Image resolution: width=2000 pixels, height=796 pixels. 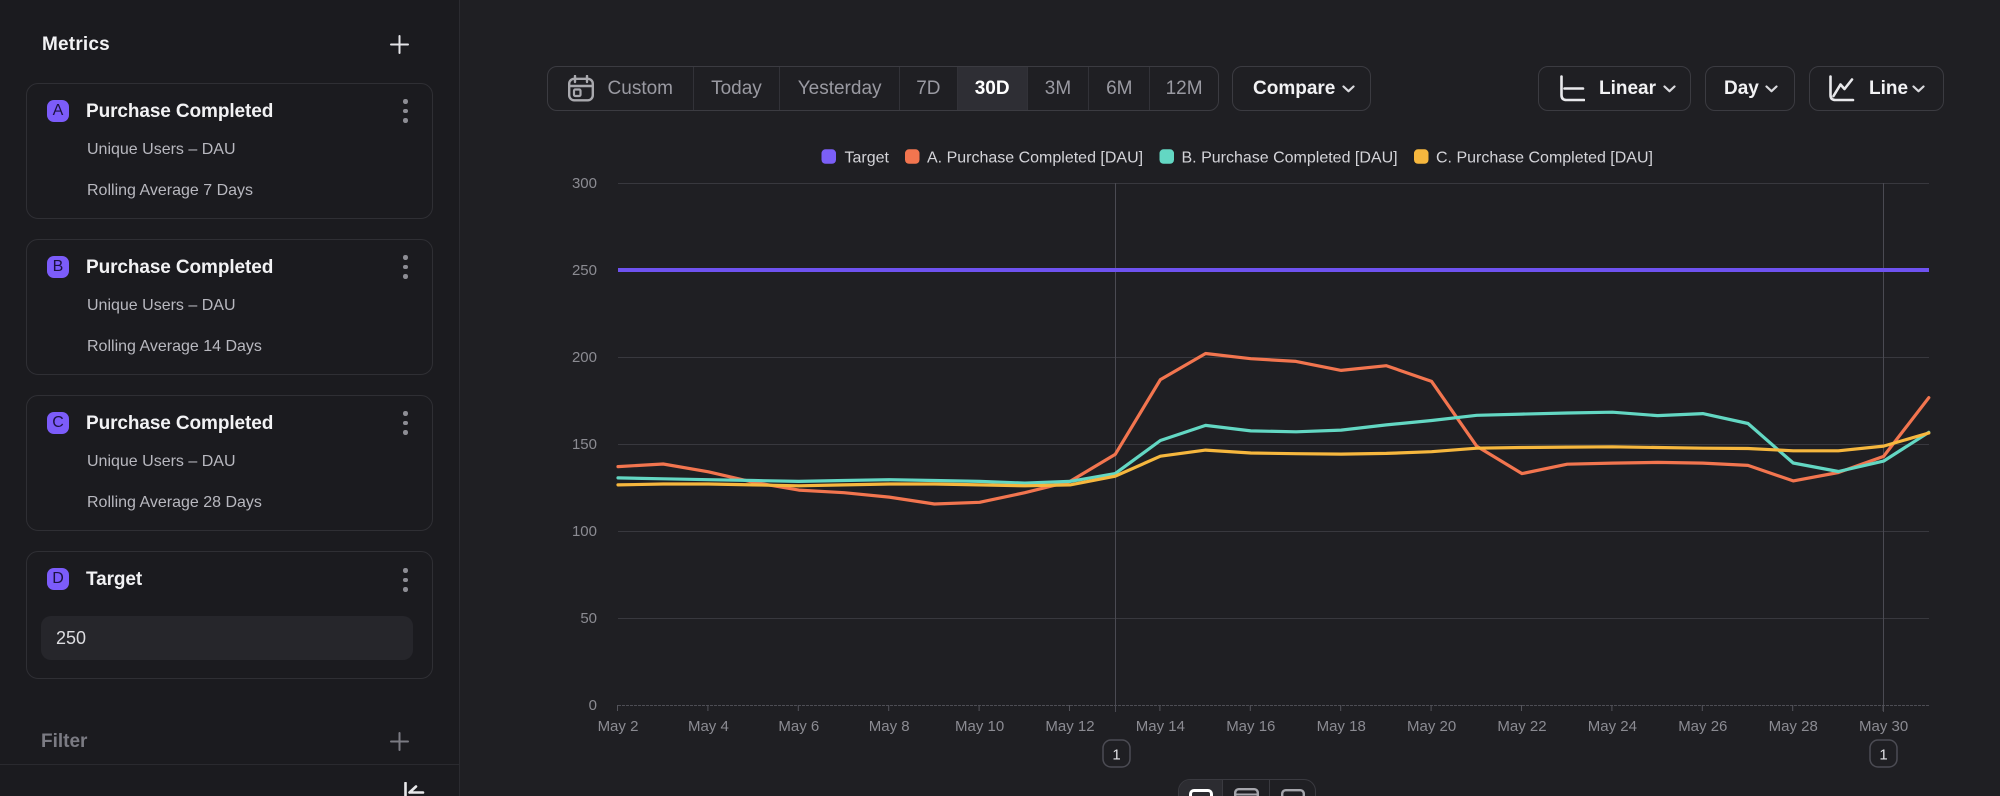 What do you see at coordinates (1431, 726) in the screenshot?
I see `svg-text: May 20` at bounding box center [1431, 726].